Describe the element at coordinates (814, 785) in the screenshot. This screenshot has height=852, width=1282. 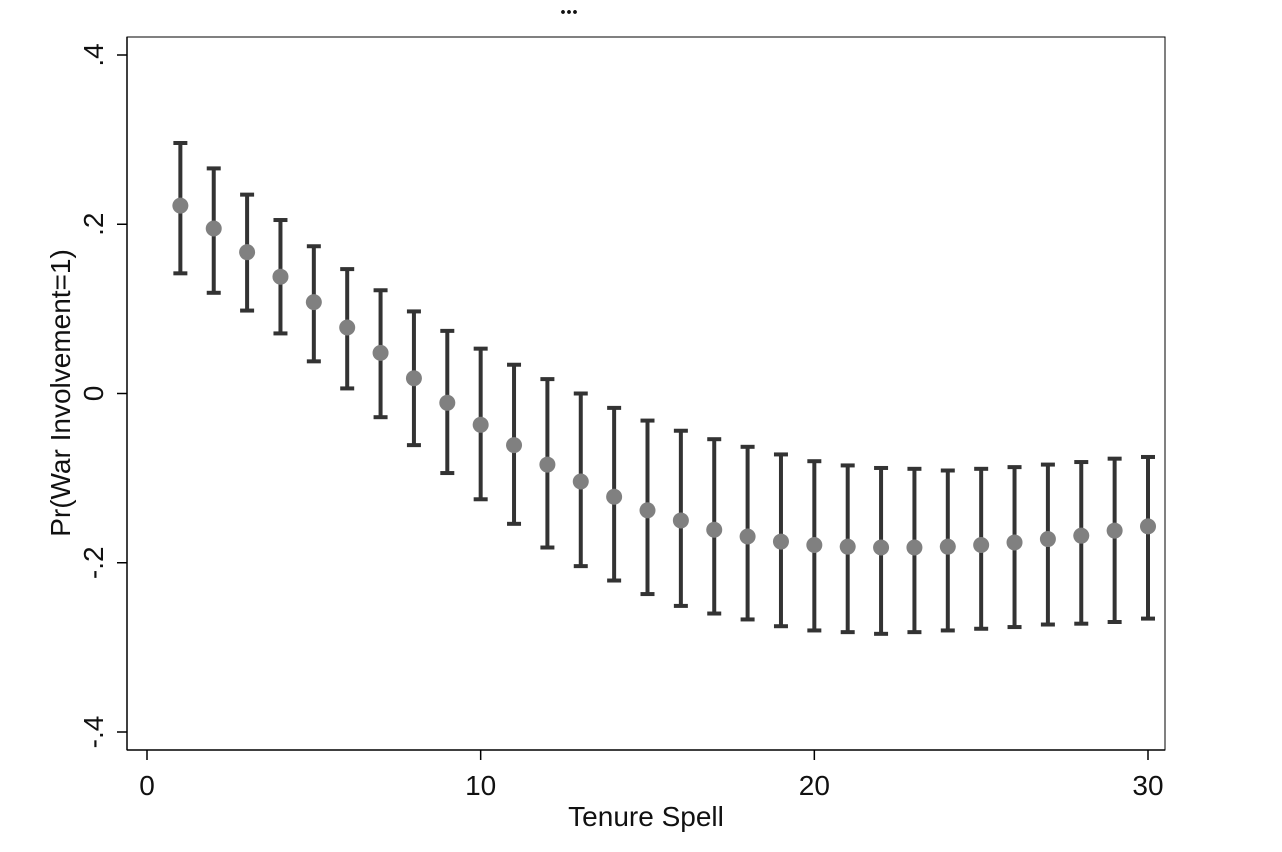
I see `x-tick-label: 20` at that location.